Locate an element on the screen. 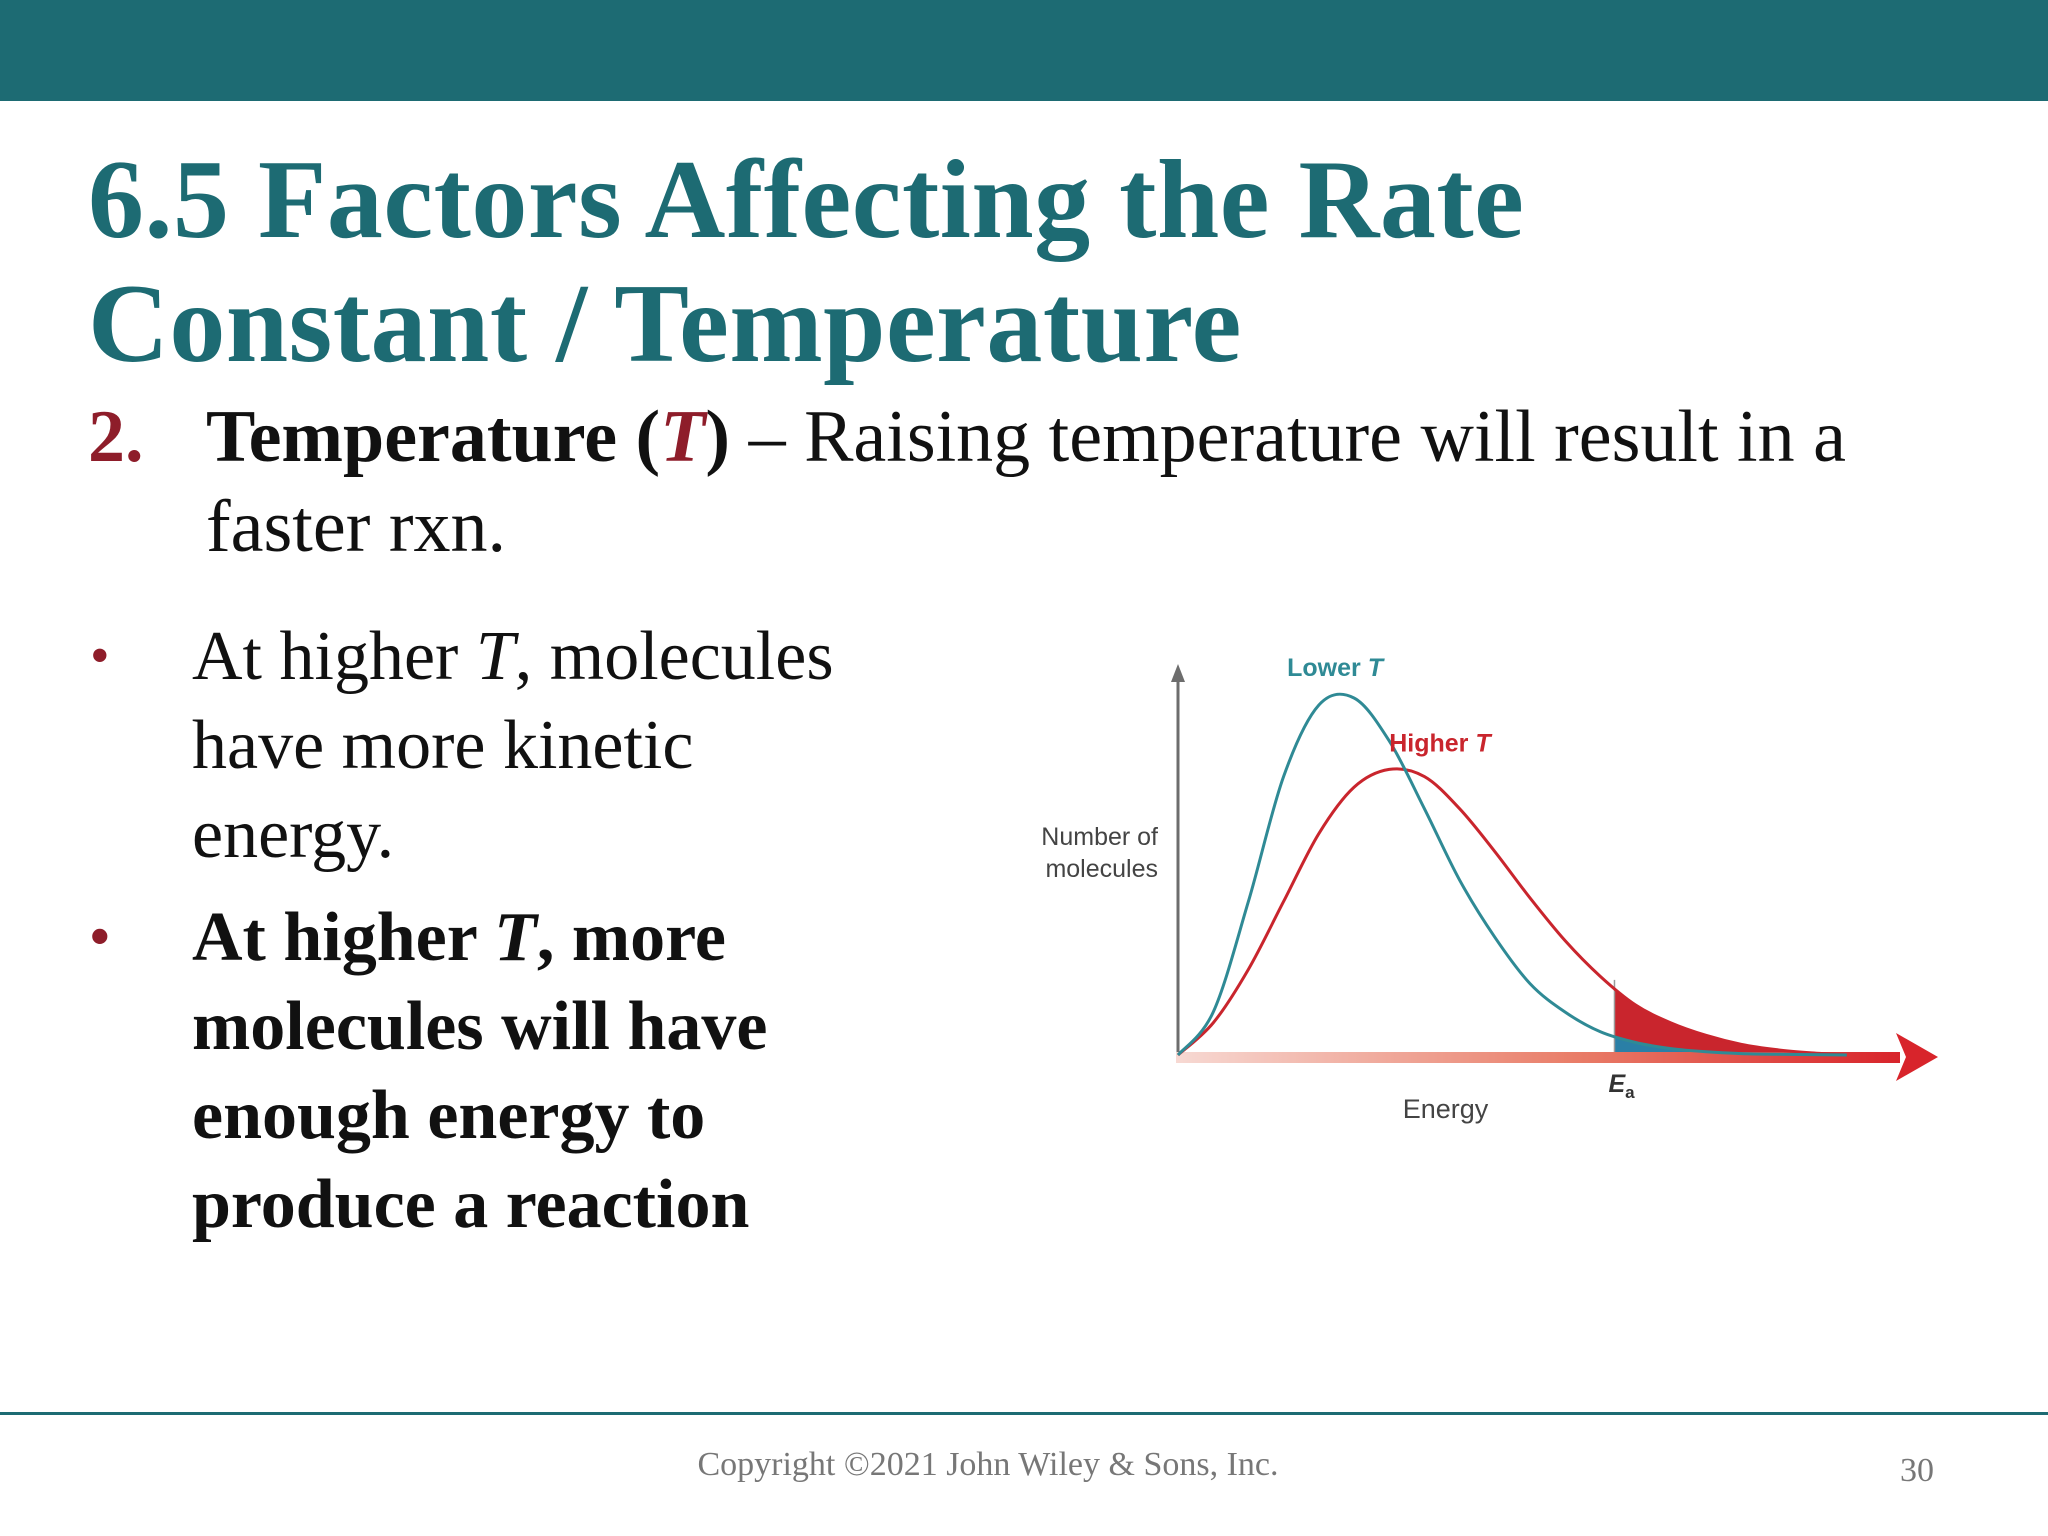 This screenshot has width=2048, height=1536. ea-label: Ea is located at coordinates (1621, 1086).